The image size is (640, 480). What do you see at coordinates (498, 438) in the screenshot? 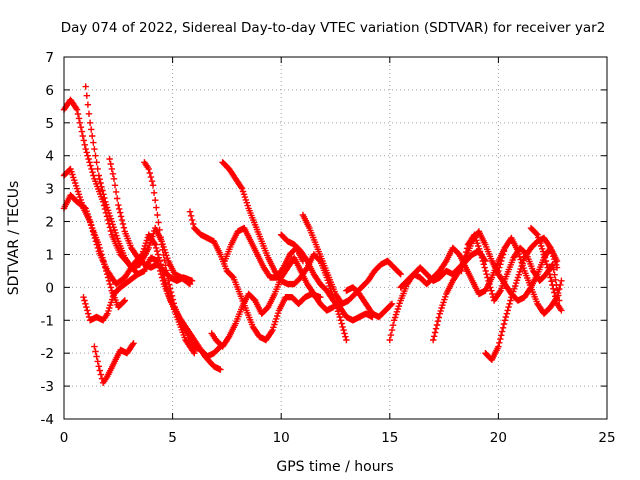
I see `x-tick-label: 20` at bounding box center [498, 438].